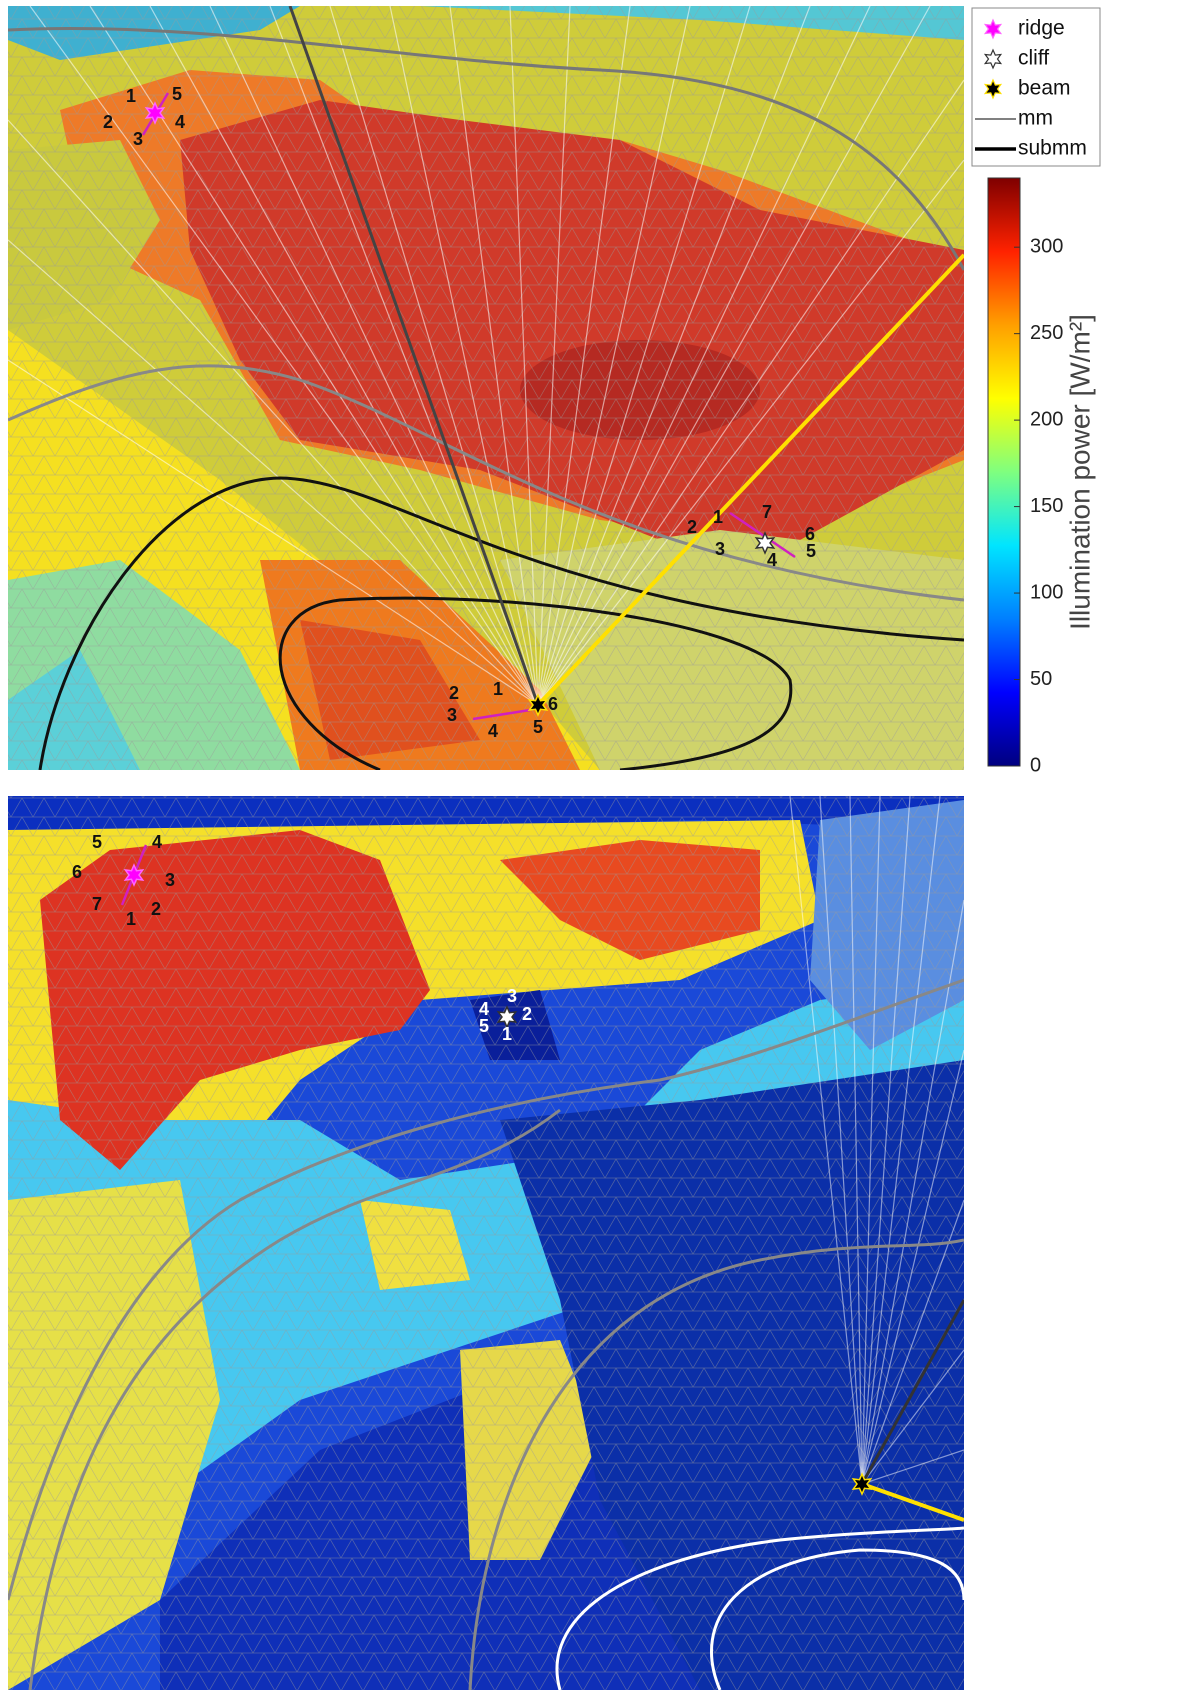  Describe the element at coordinates (1052, 148) in the screenshot. I see `legend-label: submm` at that location.